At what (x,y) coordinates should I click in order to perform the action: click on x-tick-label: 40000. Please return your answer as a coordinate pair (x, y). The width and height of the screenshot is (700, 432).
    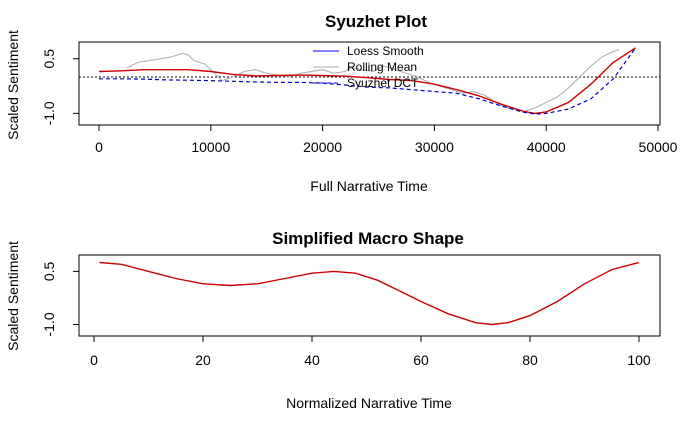
    Looking at the image, I should click on (546, 147).